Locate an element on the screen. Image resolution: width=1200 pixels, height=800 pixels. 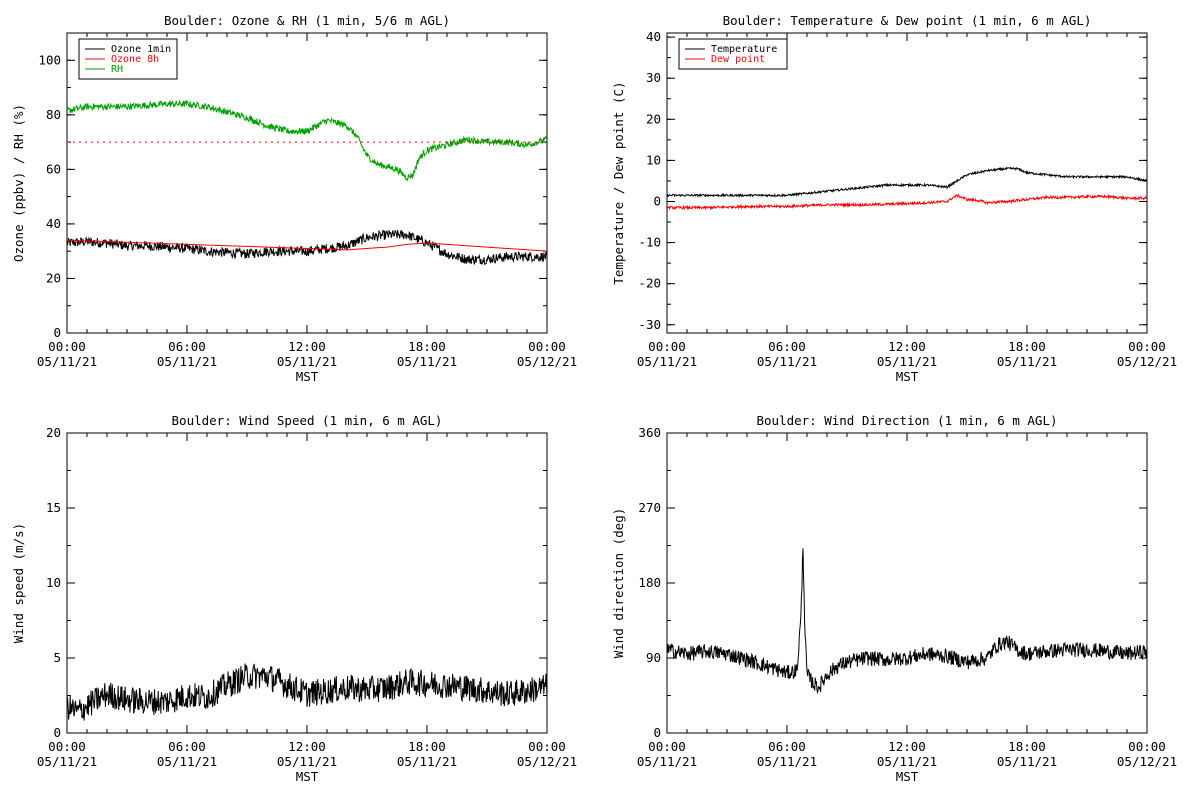
y-tick-label: 15 is located at coordinates (53, 507).